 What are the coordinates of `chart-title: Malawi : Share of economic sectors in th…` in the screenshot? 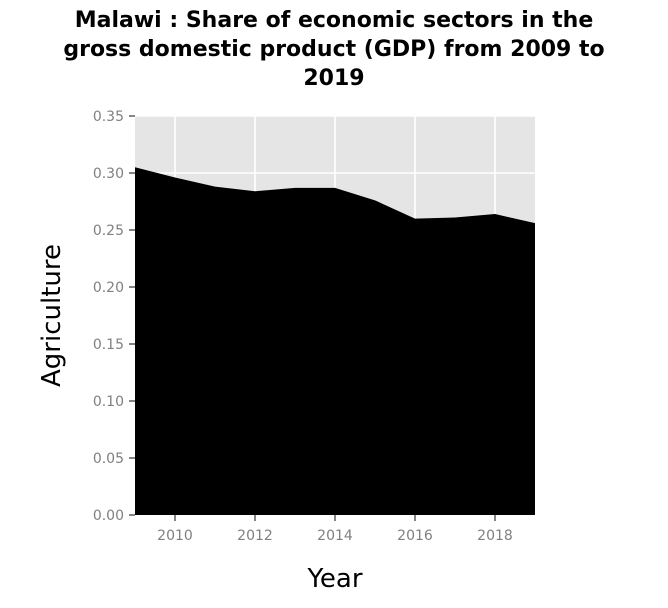 It's located at (334, 49).